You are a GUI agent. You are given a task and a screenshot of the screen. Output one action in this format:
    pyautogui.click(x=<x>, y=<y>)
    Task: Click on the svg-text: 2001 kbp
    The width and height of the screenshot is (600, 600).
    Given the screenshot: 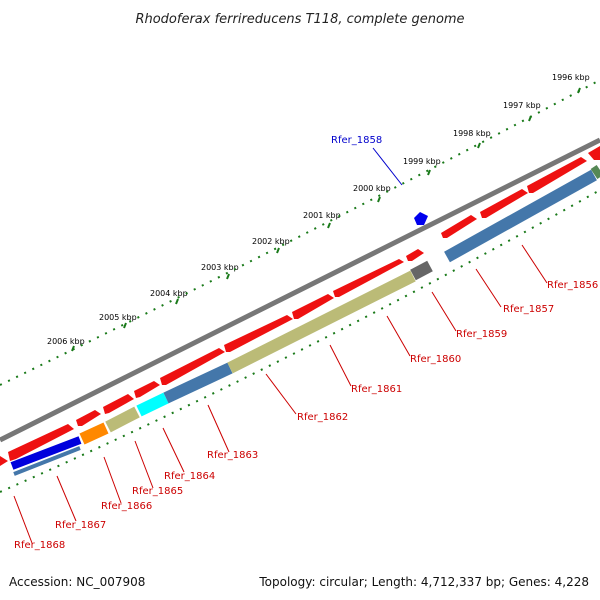 What is the action you would take?
    pyautogui.click(x=322, y=215)
    